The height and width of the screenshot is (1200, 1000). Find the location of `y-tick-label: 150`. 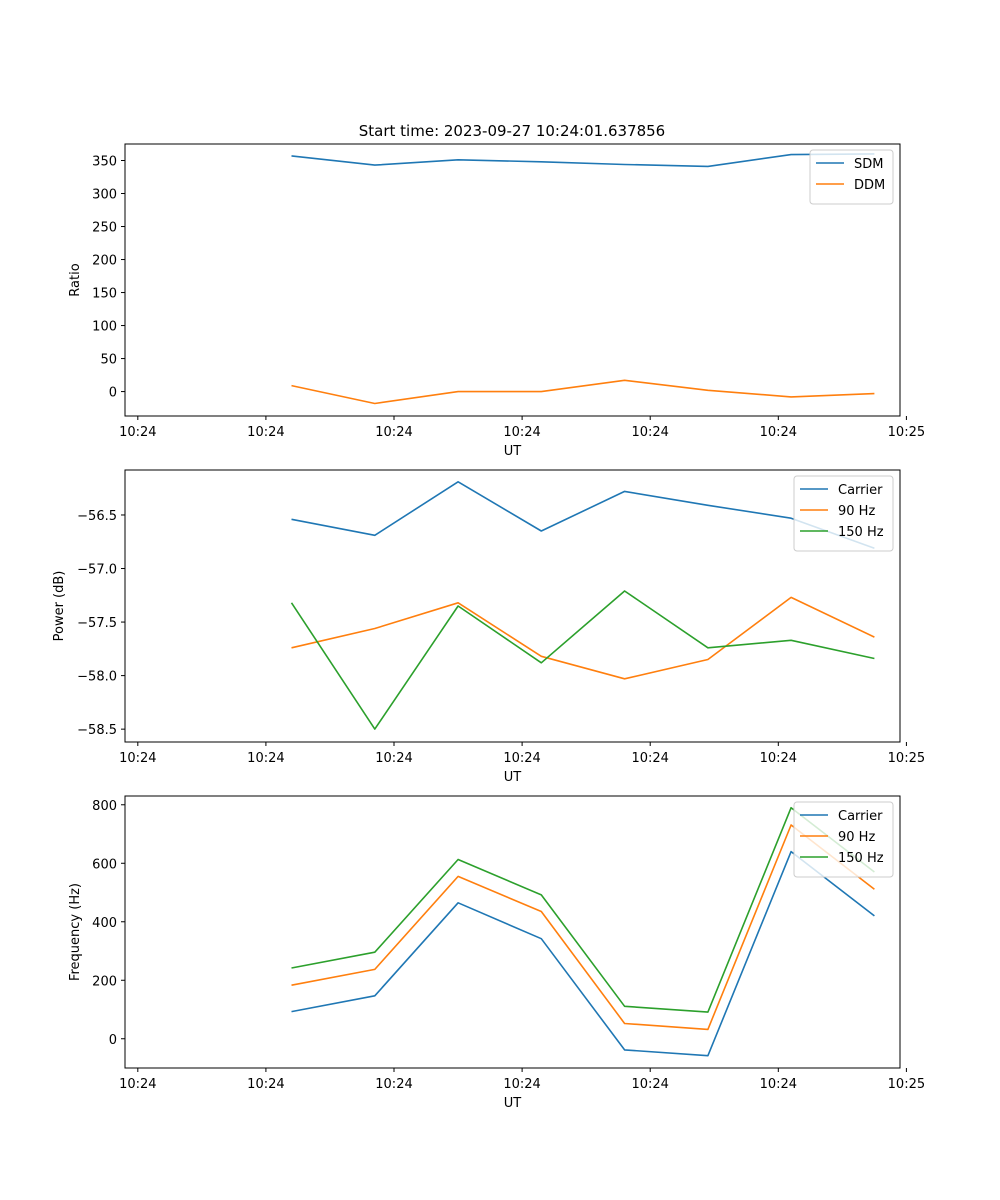

y-tick-label: 150 is located at coordinates (104, 294).